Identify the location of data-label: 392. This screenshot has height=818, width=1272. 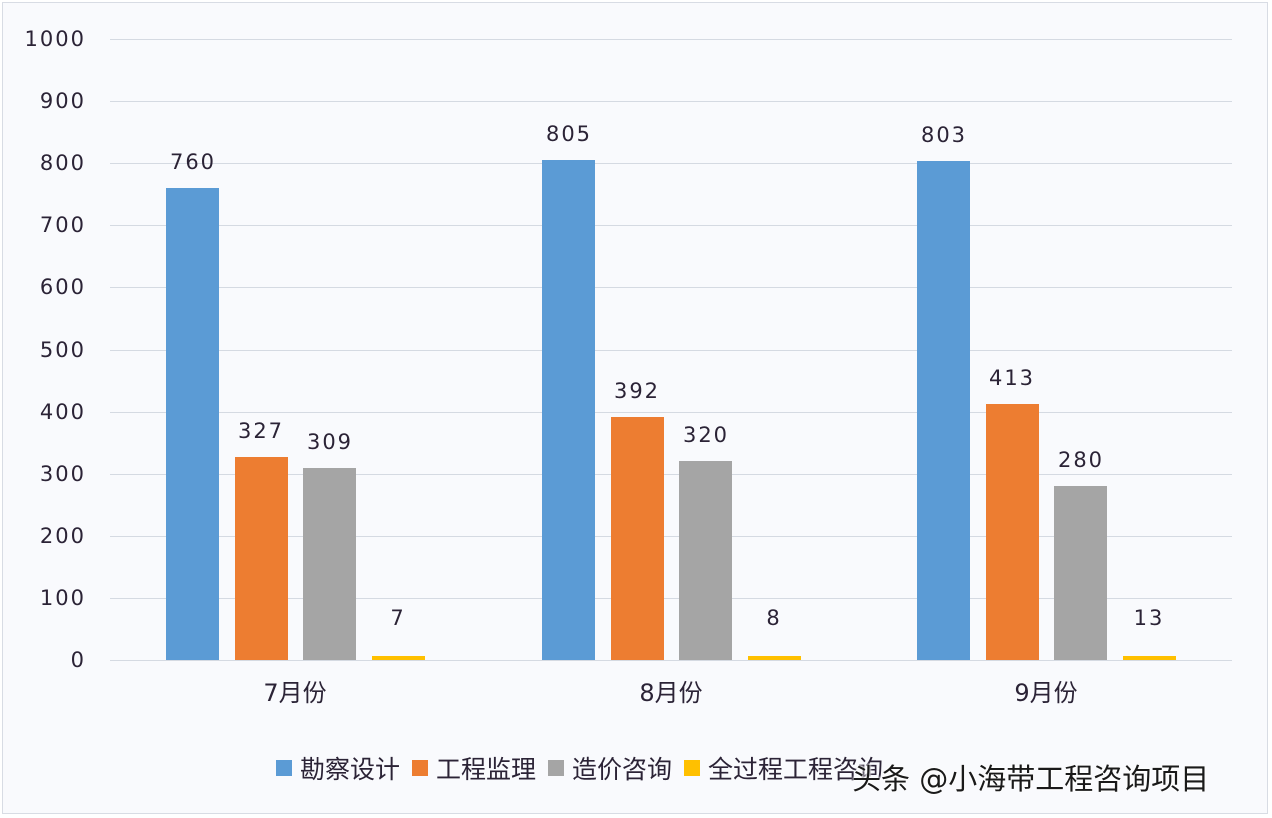
(637, 391).